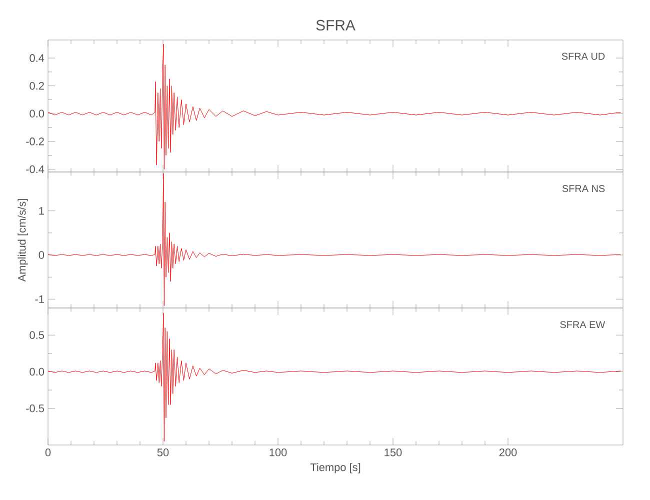 The height and width of the screenshot is (500, 650). What do you see at coordinates (583, 56) in the screenshot?
I see `annotation: SFRA UD` at bounding box center [583, 56].